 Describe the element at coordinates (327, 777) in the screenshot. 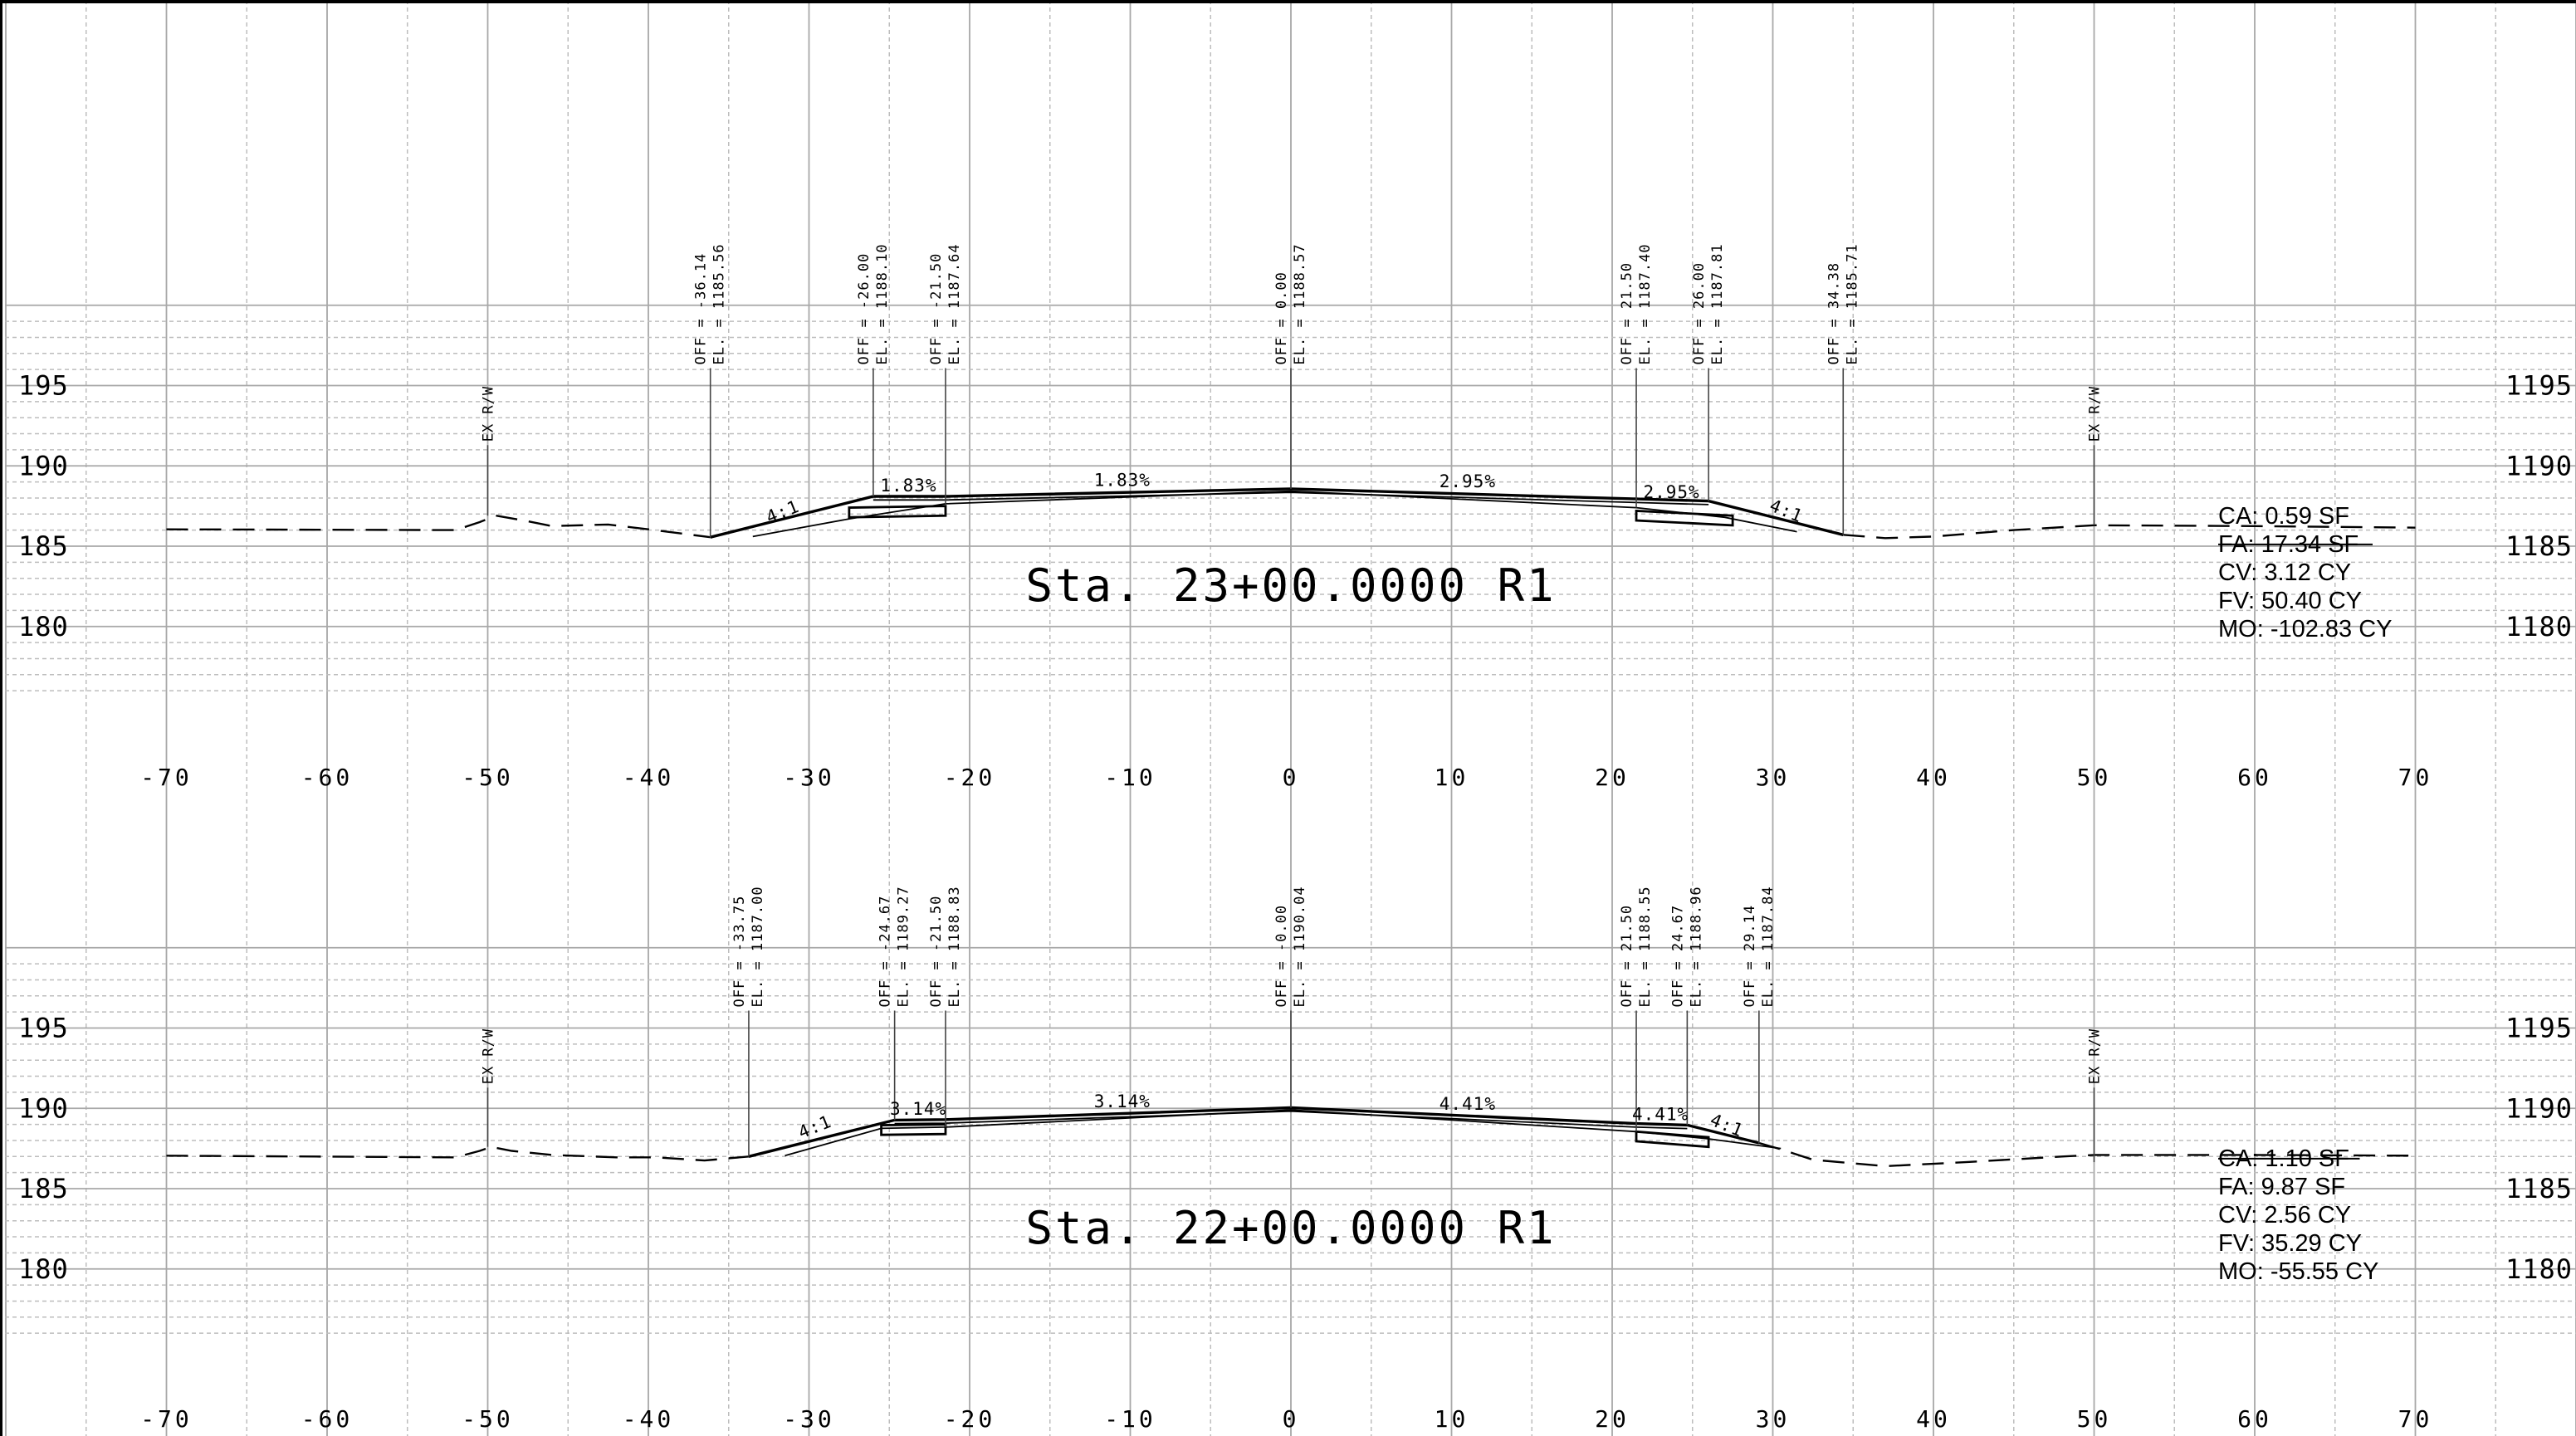

I see `offset-label: -60` at that location.